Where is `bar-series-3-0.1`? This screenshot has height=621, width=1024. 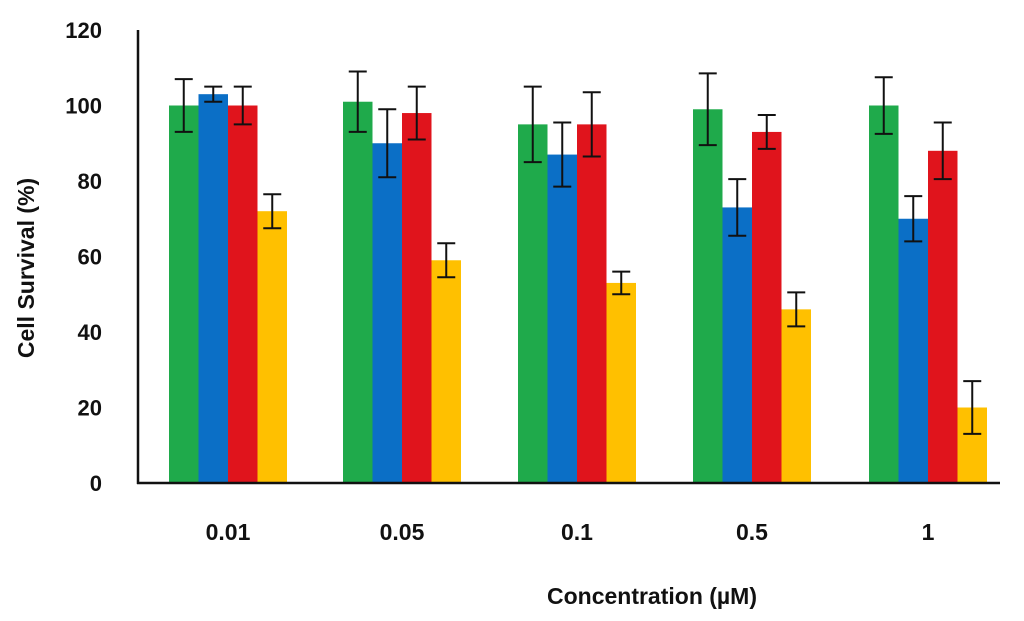 bar-series-3-0.1 is located at coordinates (592, 303).